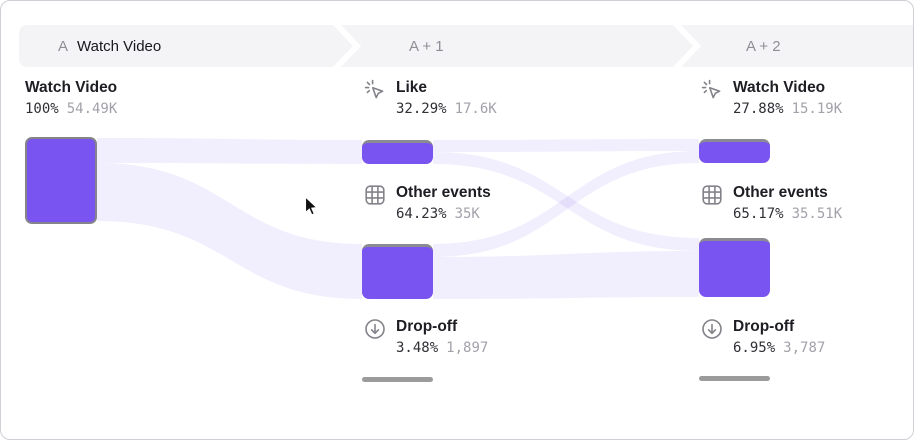 The image size is (914, 440). I want to click on flow-like-to-otherevents2, so click(566, 201).